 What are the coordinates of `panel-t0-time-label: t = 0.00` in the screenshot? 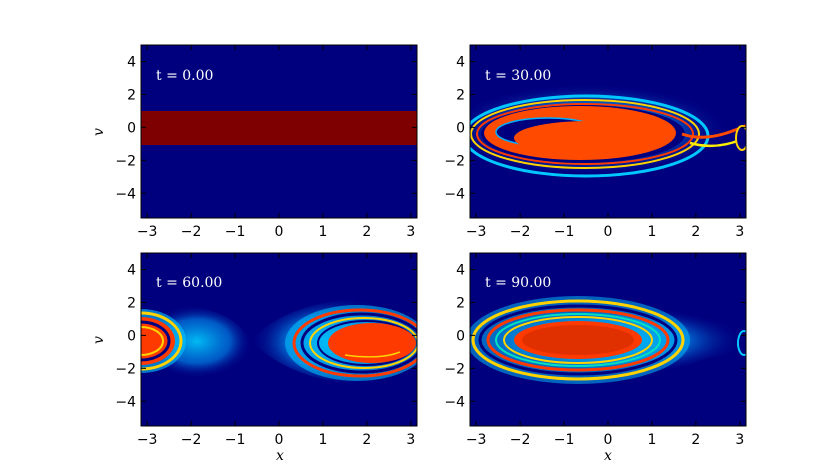 It's located at (184, 76).